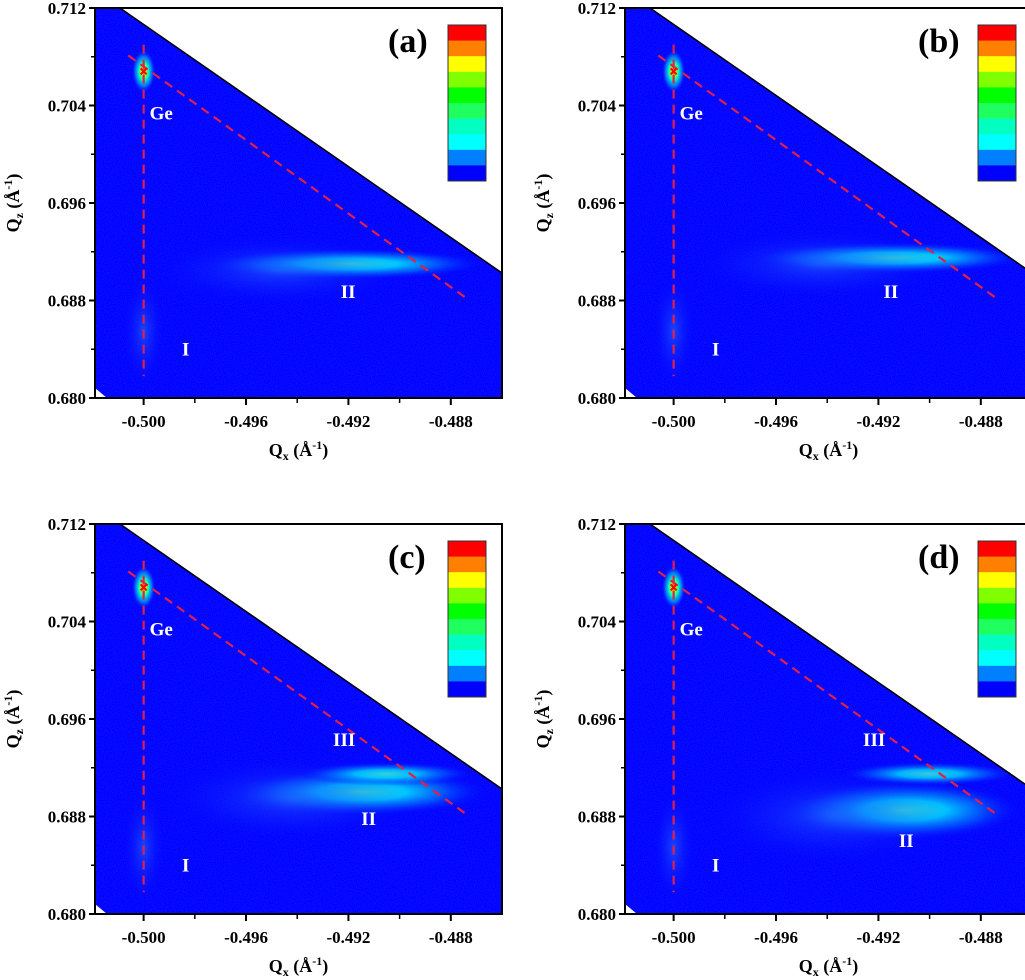 Image resolution: width=1025 pixels, height=980 pixels. Describe the element at coordinates (408, 41) in the screenshot. I see `panel-label: (a)` at that location.